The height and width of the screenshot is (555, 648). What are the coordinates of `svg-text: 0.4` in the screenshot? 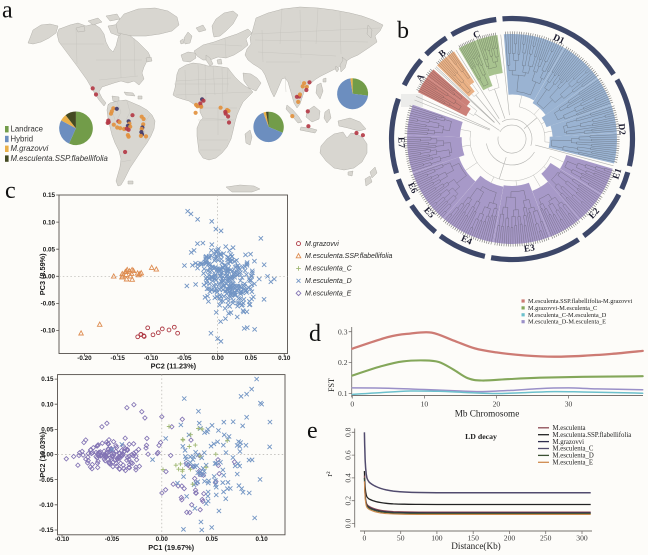 It's located at (348, 478).